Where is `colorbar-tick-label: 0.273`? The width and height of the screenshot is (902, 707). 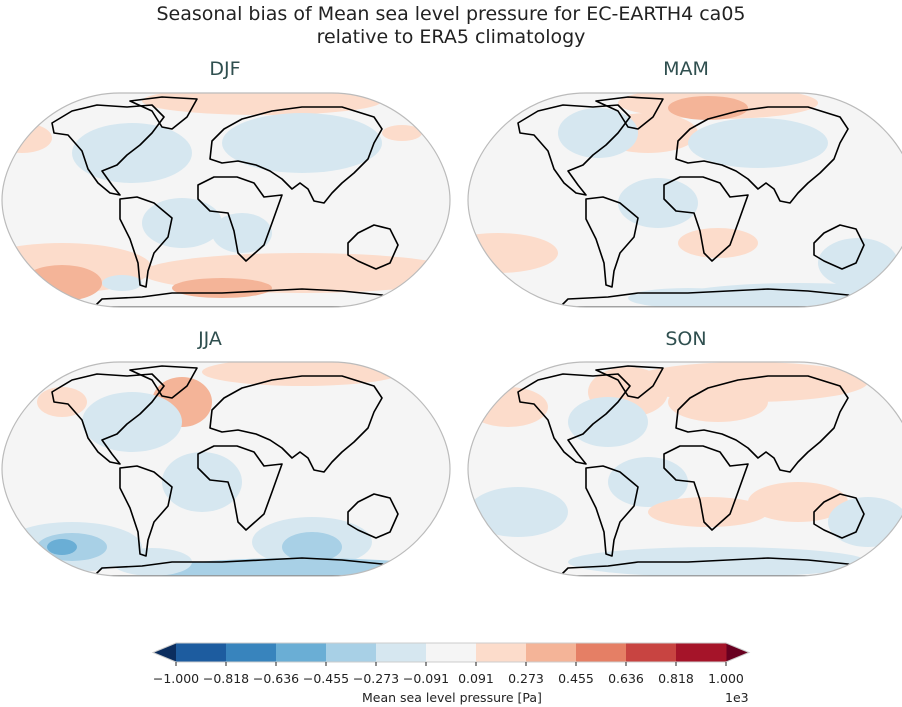
colorbar-tick-label: 0.273 is located at coordinates (526, 678).